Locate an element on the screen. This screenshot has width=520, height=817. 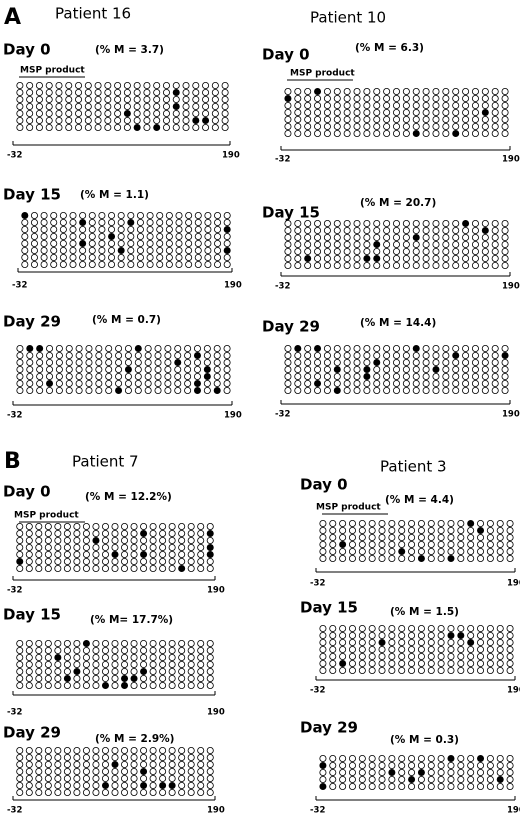
day-title: Day 0 is located at coordinates (286, 55).